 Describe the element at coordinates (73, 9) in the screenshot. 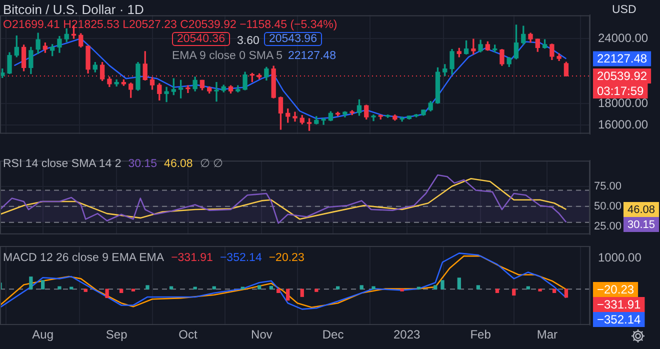

I see `chart-title: Bitcoin / U.S. Dollar · 1D` at that location.